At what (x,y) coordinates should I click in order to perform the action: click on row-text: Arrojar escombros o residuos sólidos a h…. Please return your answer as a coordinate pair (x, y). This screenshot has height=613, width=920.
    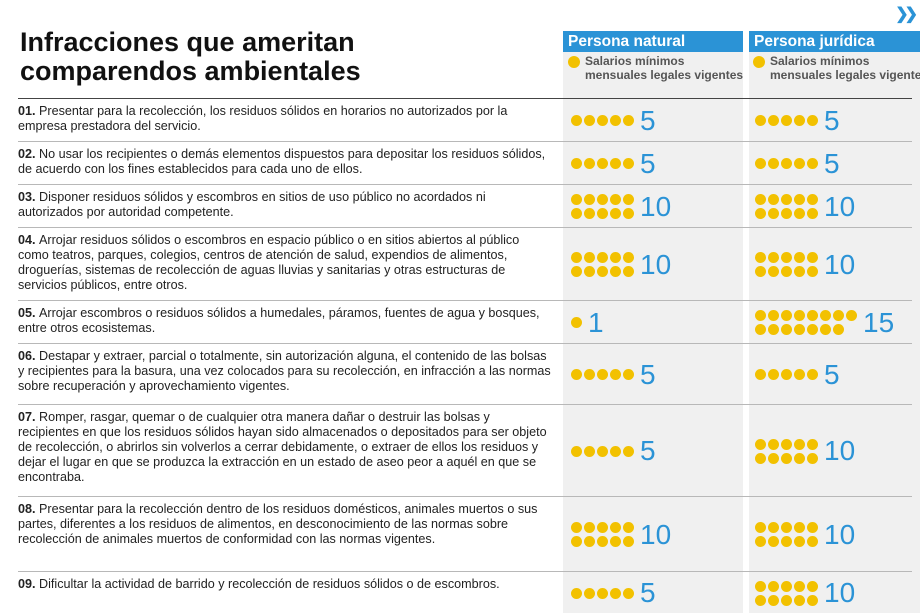
    Looking at the image, I should click on (279, 320).